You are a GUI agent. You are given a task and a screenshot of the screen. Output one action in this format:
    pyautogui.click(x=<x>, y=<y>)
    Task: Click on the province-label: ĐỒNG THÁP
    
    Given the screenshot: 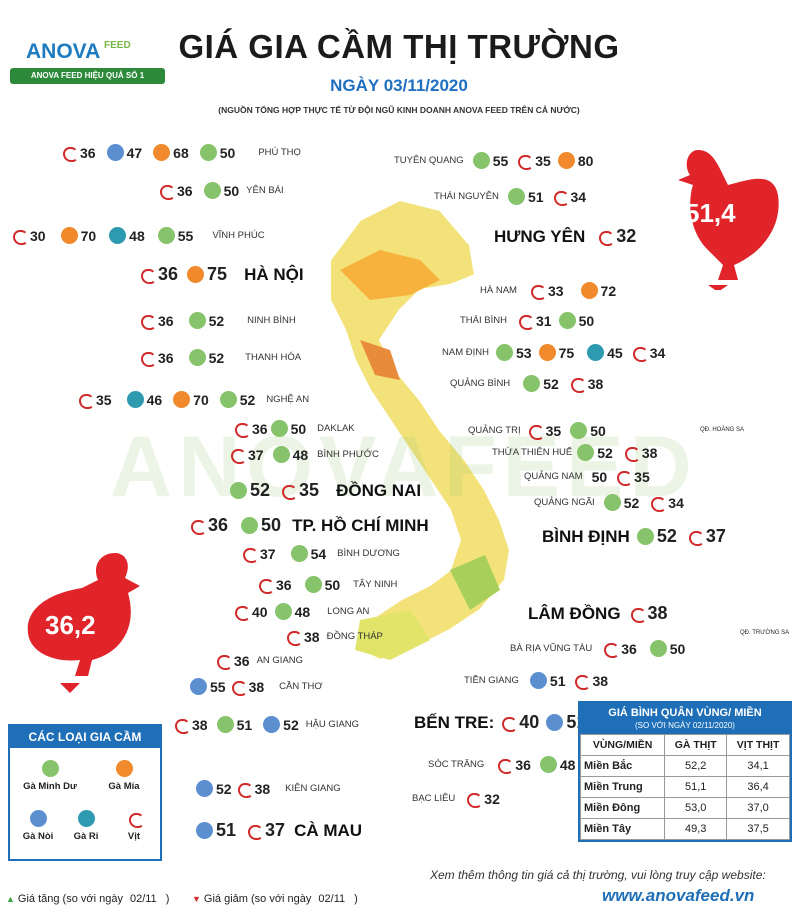 What is the action you would take?
    pyautogui.click(x=354, y=636)
    